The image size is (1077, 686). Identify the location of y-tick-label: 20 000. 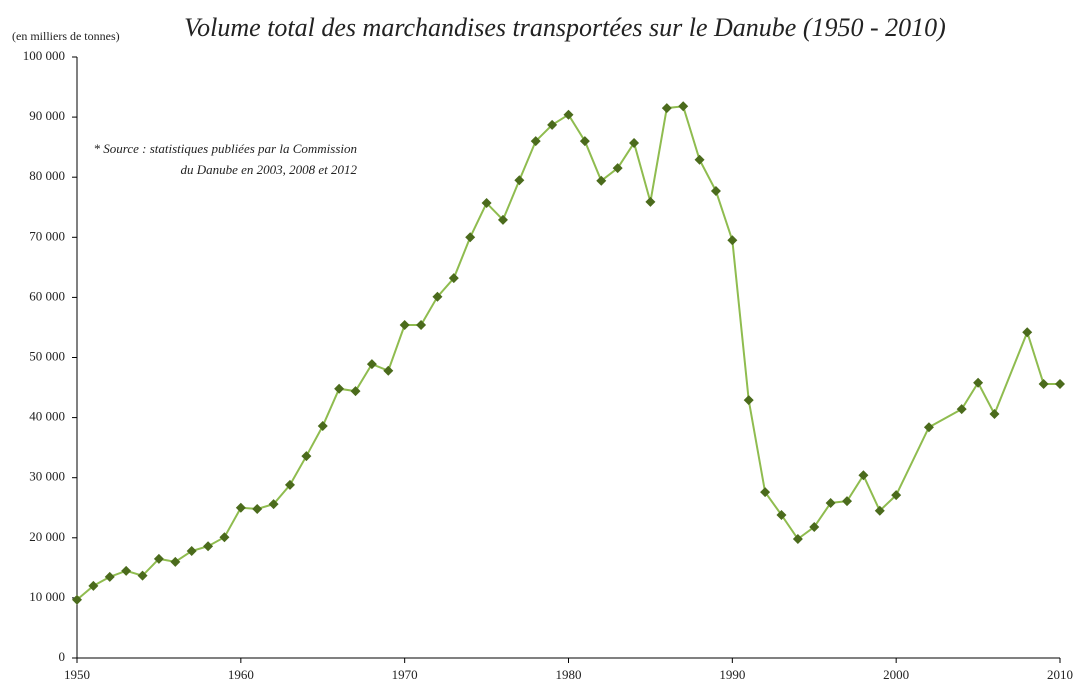
(47, 536).